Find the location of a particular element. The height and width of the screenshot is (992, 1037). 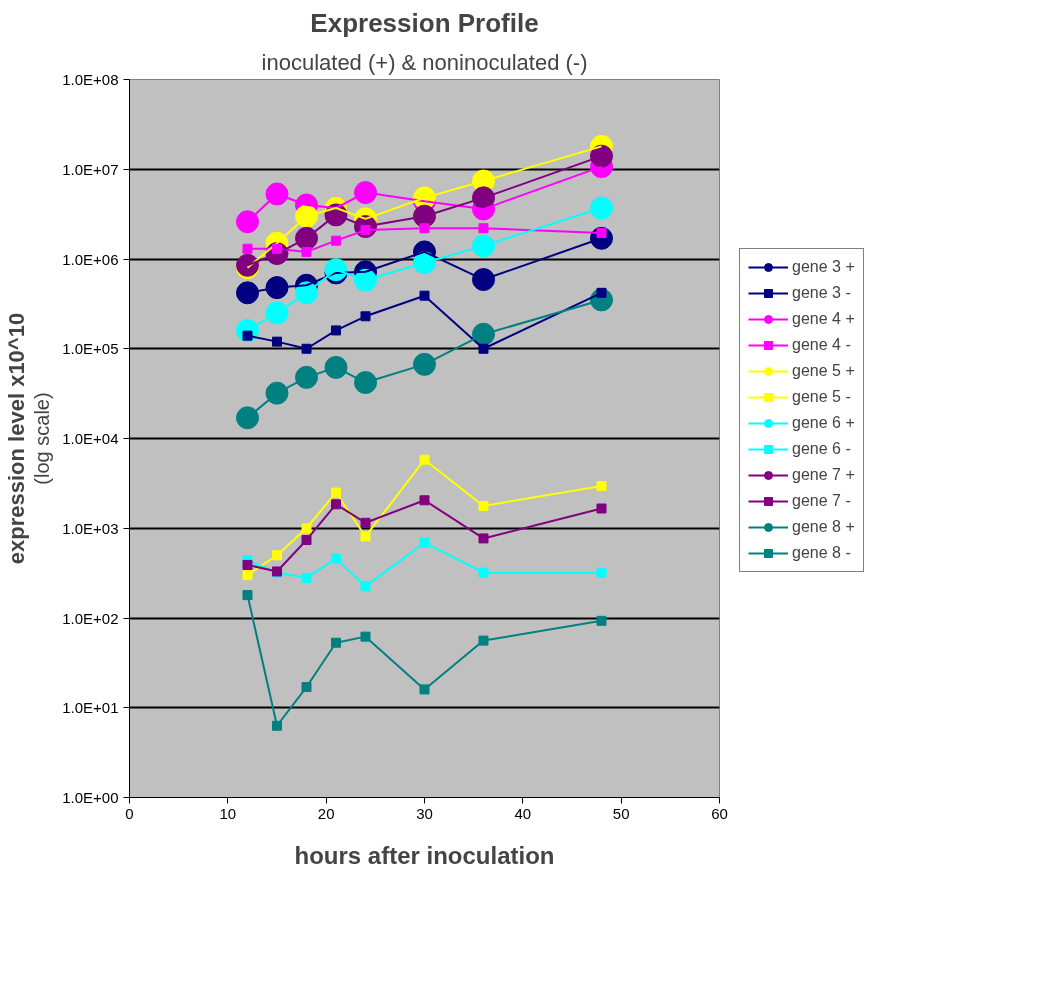

y-tick-label: 1.0E+08 is located at coordinates (90, 79).